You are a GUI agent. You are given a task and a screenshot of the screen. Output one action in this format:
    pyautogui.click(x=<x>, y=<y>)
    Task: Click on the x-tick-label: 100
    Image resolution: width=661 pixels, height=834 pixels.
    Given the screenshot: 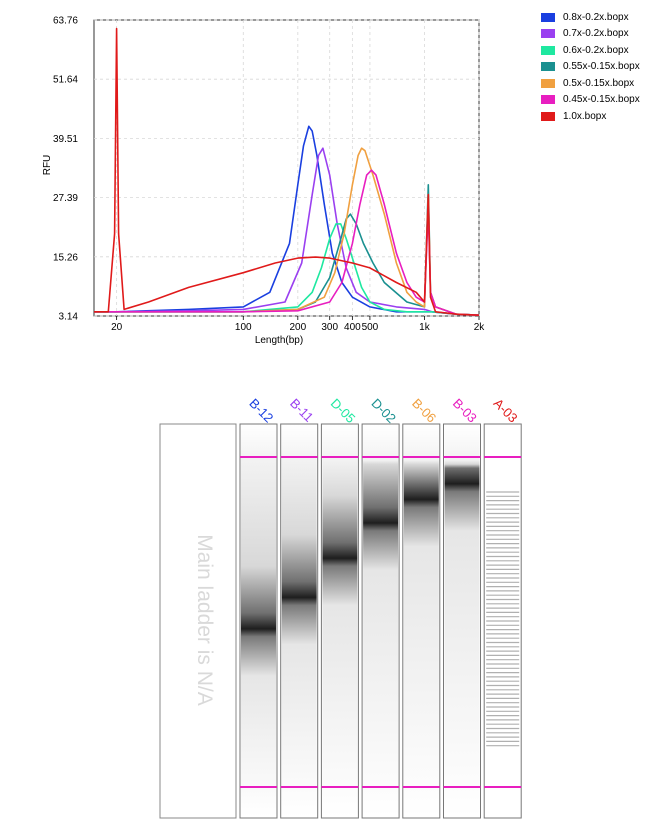 What is the action you would take?
    pyautogui.click(x=243, y=327)
    